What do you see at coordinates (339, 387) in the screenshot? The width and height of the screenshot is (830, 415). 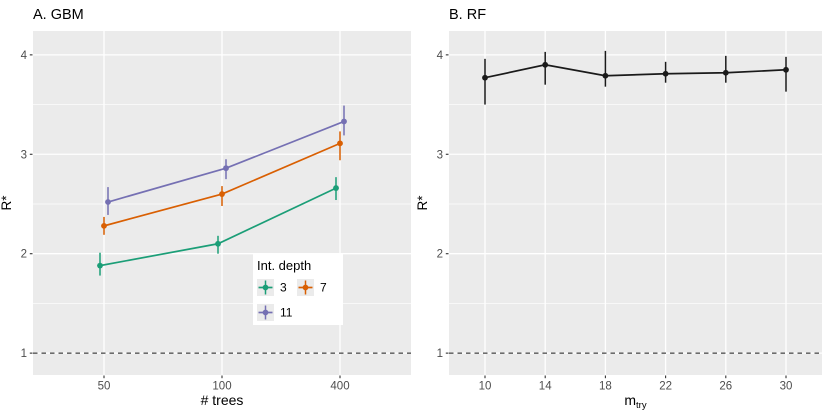 I see `x-tick-label: 400` at bounding box center [339, 387].